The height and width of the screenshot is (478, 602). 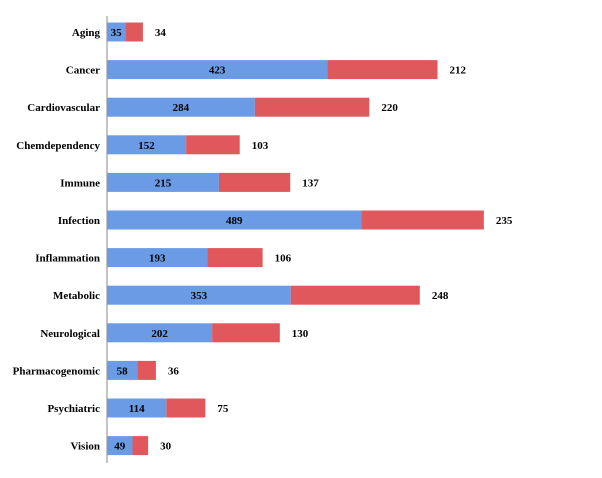 I want to click on value-label-1: 152, so click(x=146, y=146).